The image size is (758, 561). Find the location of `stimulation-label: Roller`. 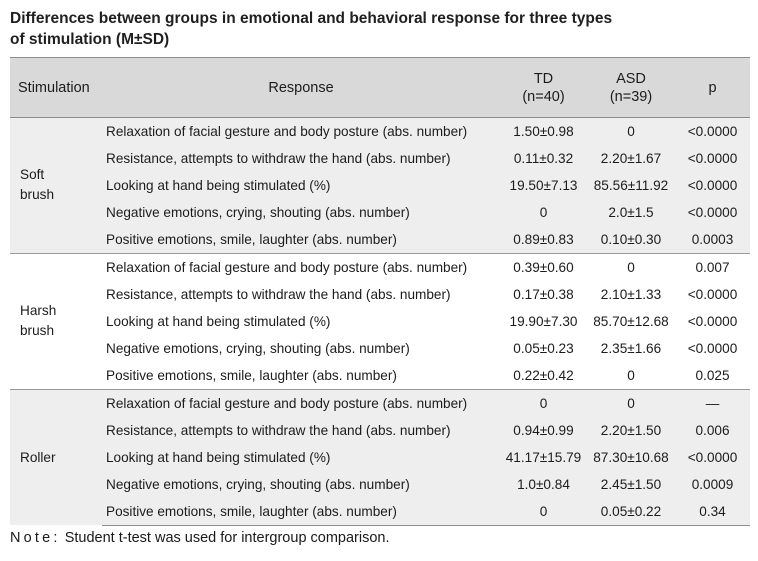

stimulation-label: Roller is located at coordinates (38, 457).